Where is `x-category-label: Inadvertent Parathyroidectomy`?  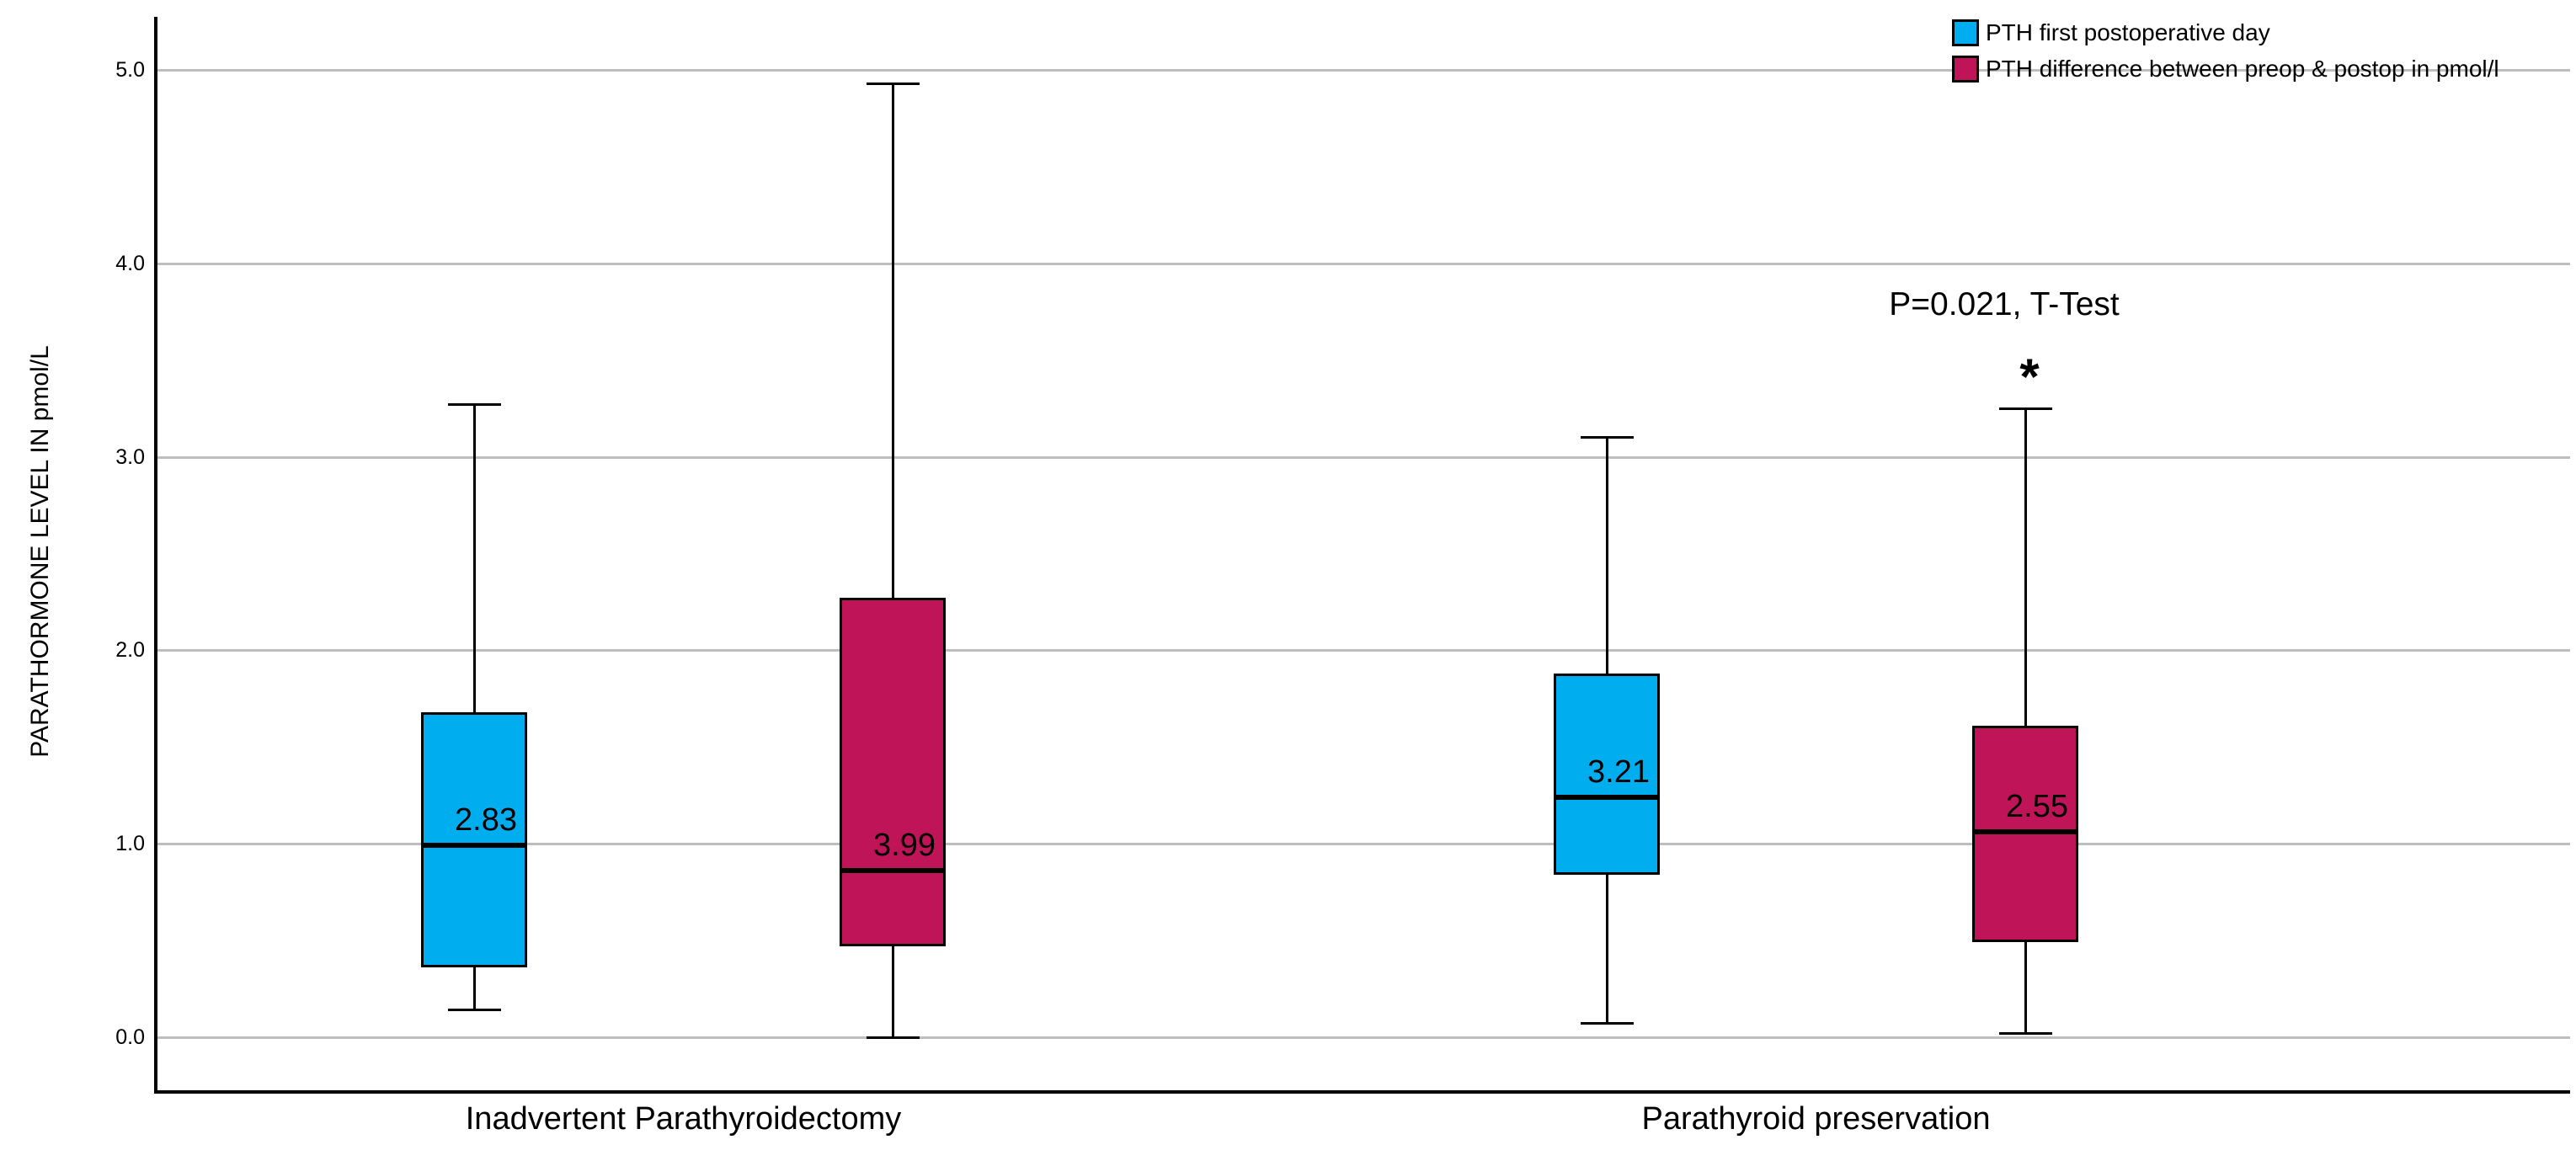
x-category-label: Inadvertent Parathyroidectomy is located at coordinates (683, 1119).